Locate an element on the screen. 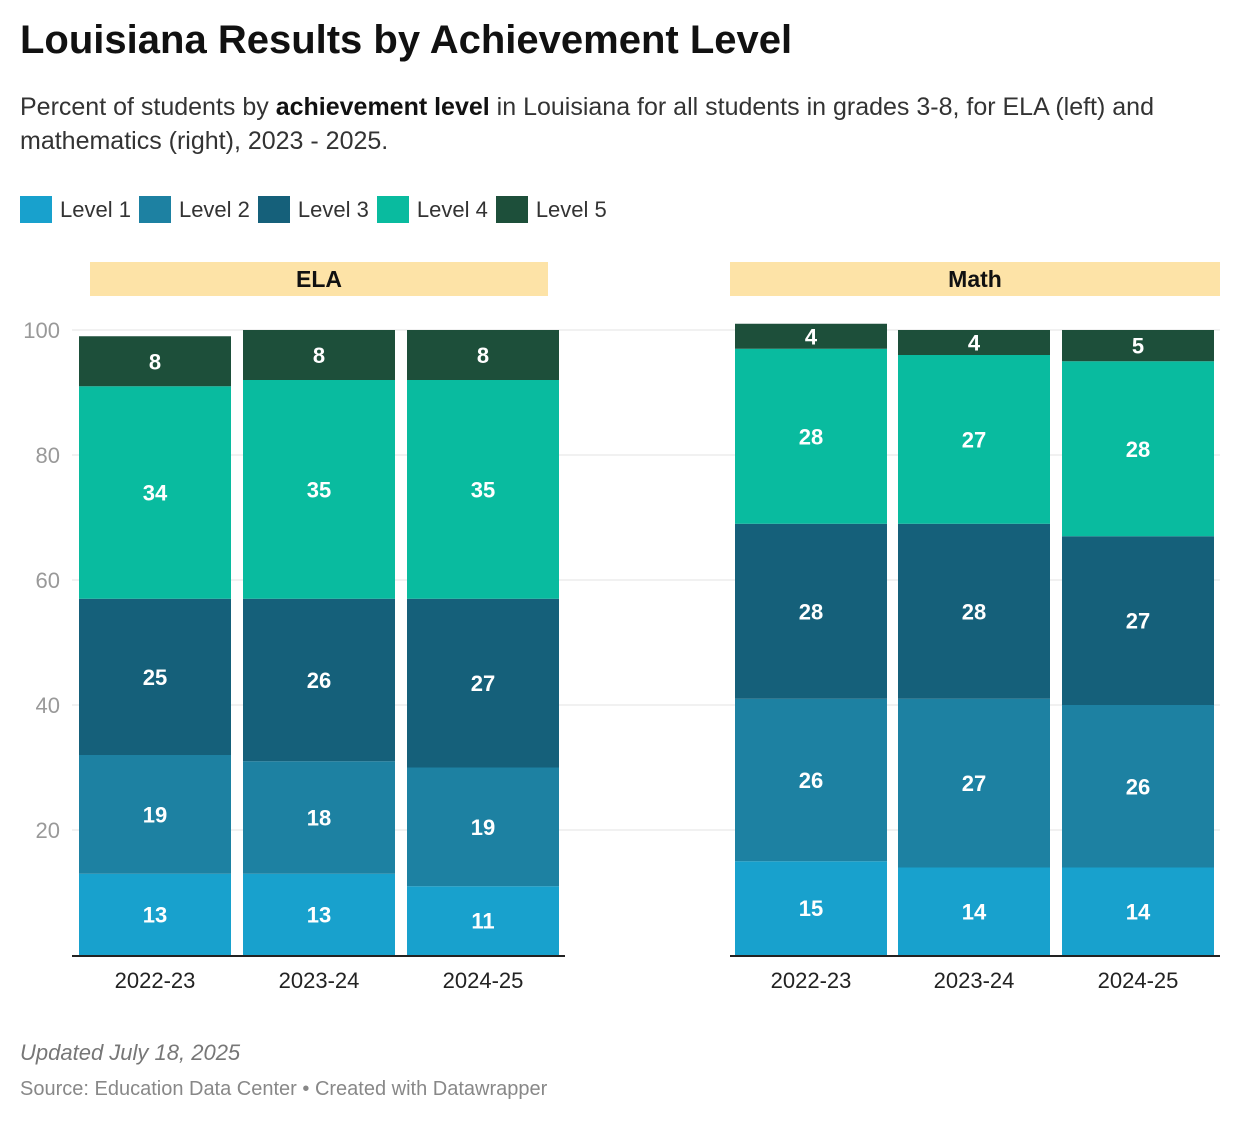 The image size is (1240, 1124). legend-label: Level 1 is located at coordinates (95, 209).